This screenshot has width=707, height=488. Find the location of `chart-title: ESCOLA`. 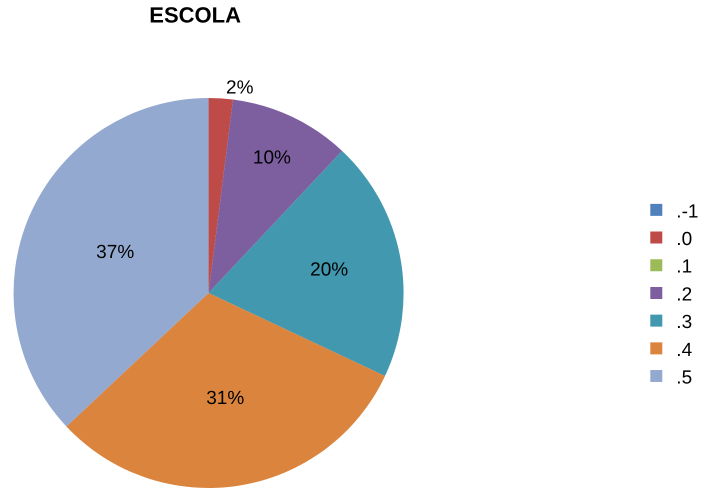

chart-title: ESCOLA is located at coordinates (195, 15).